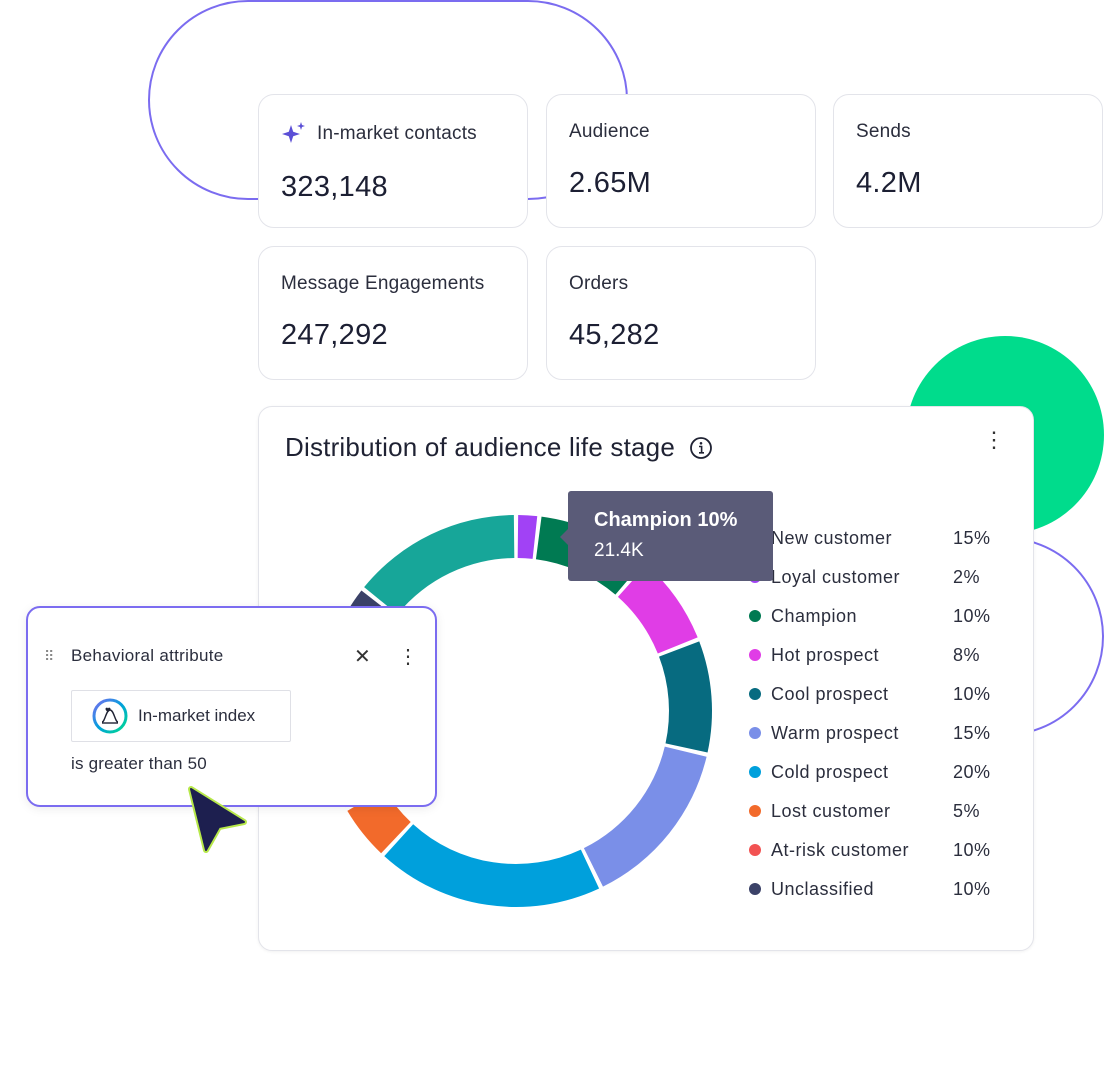  What do you see at coordinates (889, 183) in the screenshot?
I see `metric-value: 4.2M` at bounding box center [889, 183].